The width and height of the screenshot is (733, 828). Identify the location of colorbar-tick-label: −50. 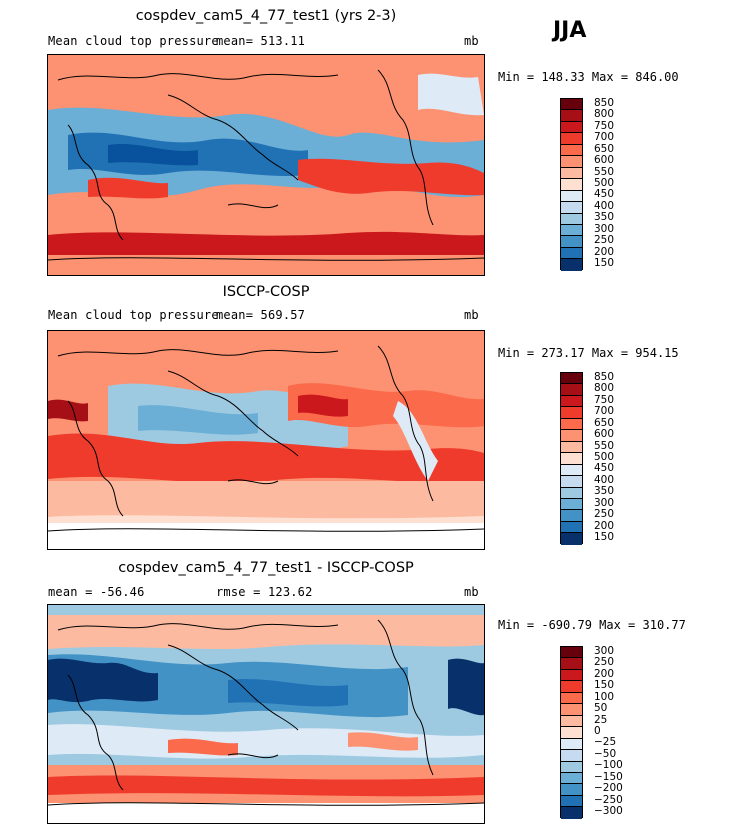
(605, 753).